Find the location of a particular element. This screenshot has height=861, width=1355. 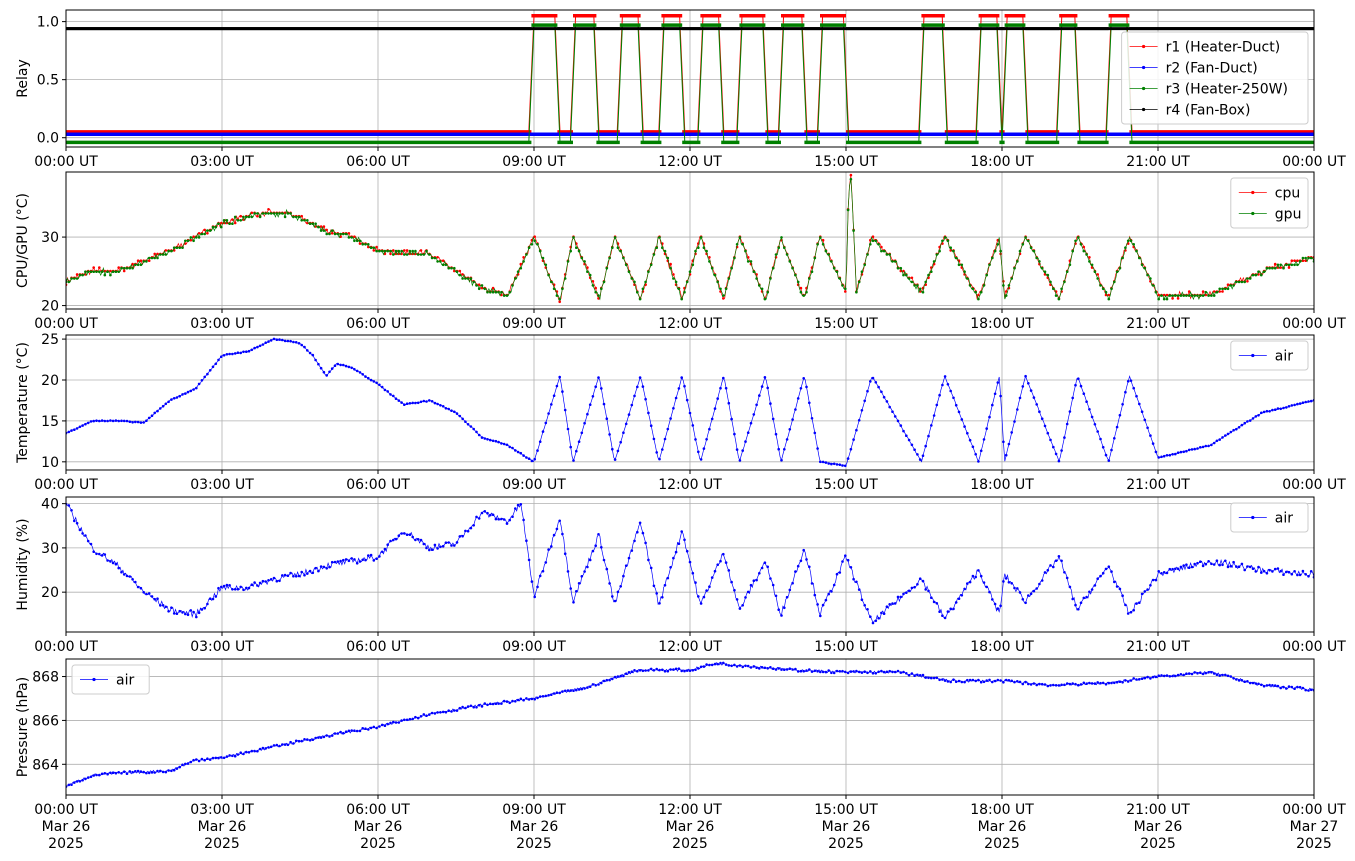

ytick-label: 1.0 is located at coordinates (48, 23).